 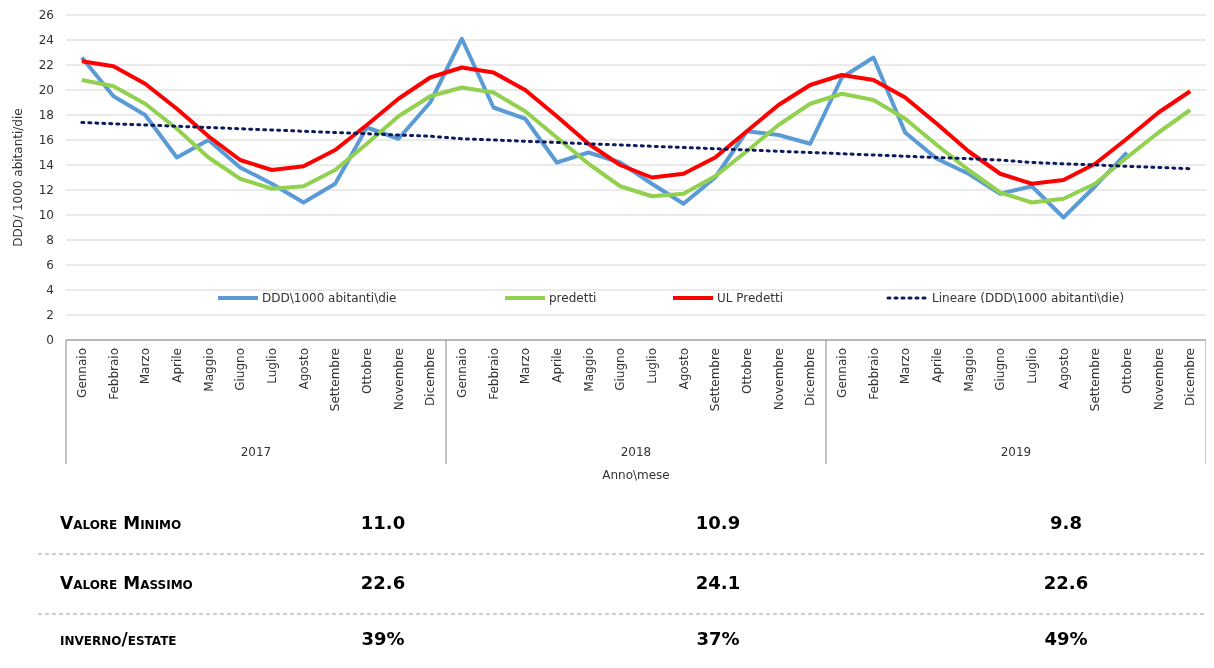 I want to click on text: 2017, so click(x=256, y=452).